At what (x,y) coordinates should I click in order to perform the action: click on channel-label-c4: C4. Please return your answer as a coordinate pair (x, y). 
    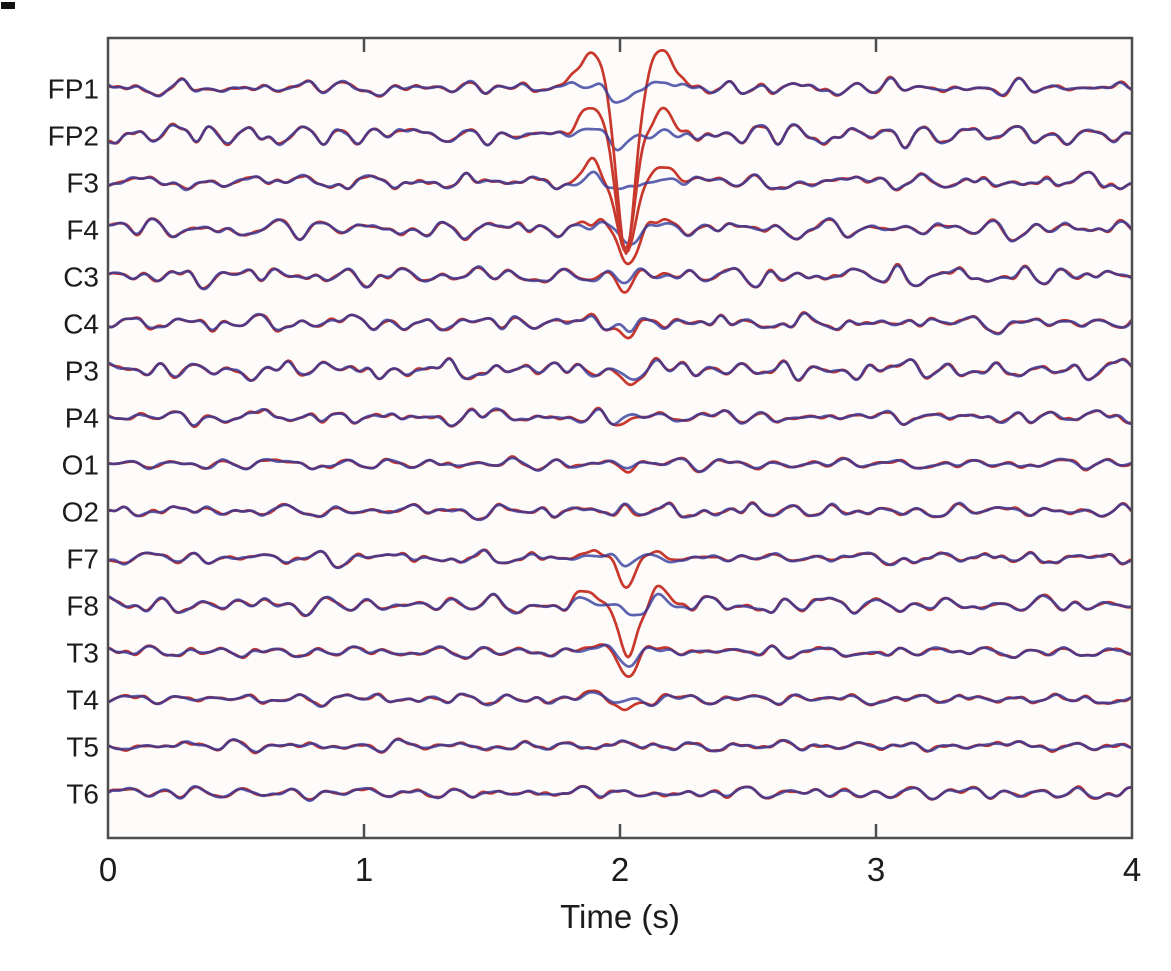
    Looking at the image, I should click on (81, 324).